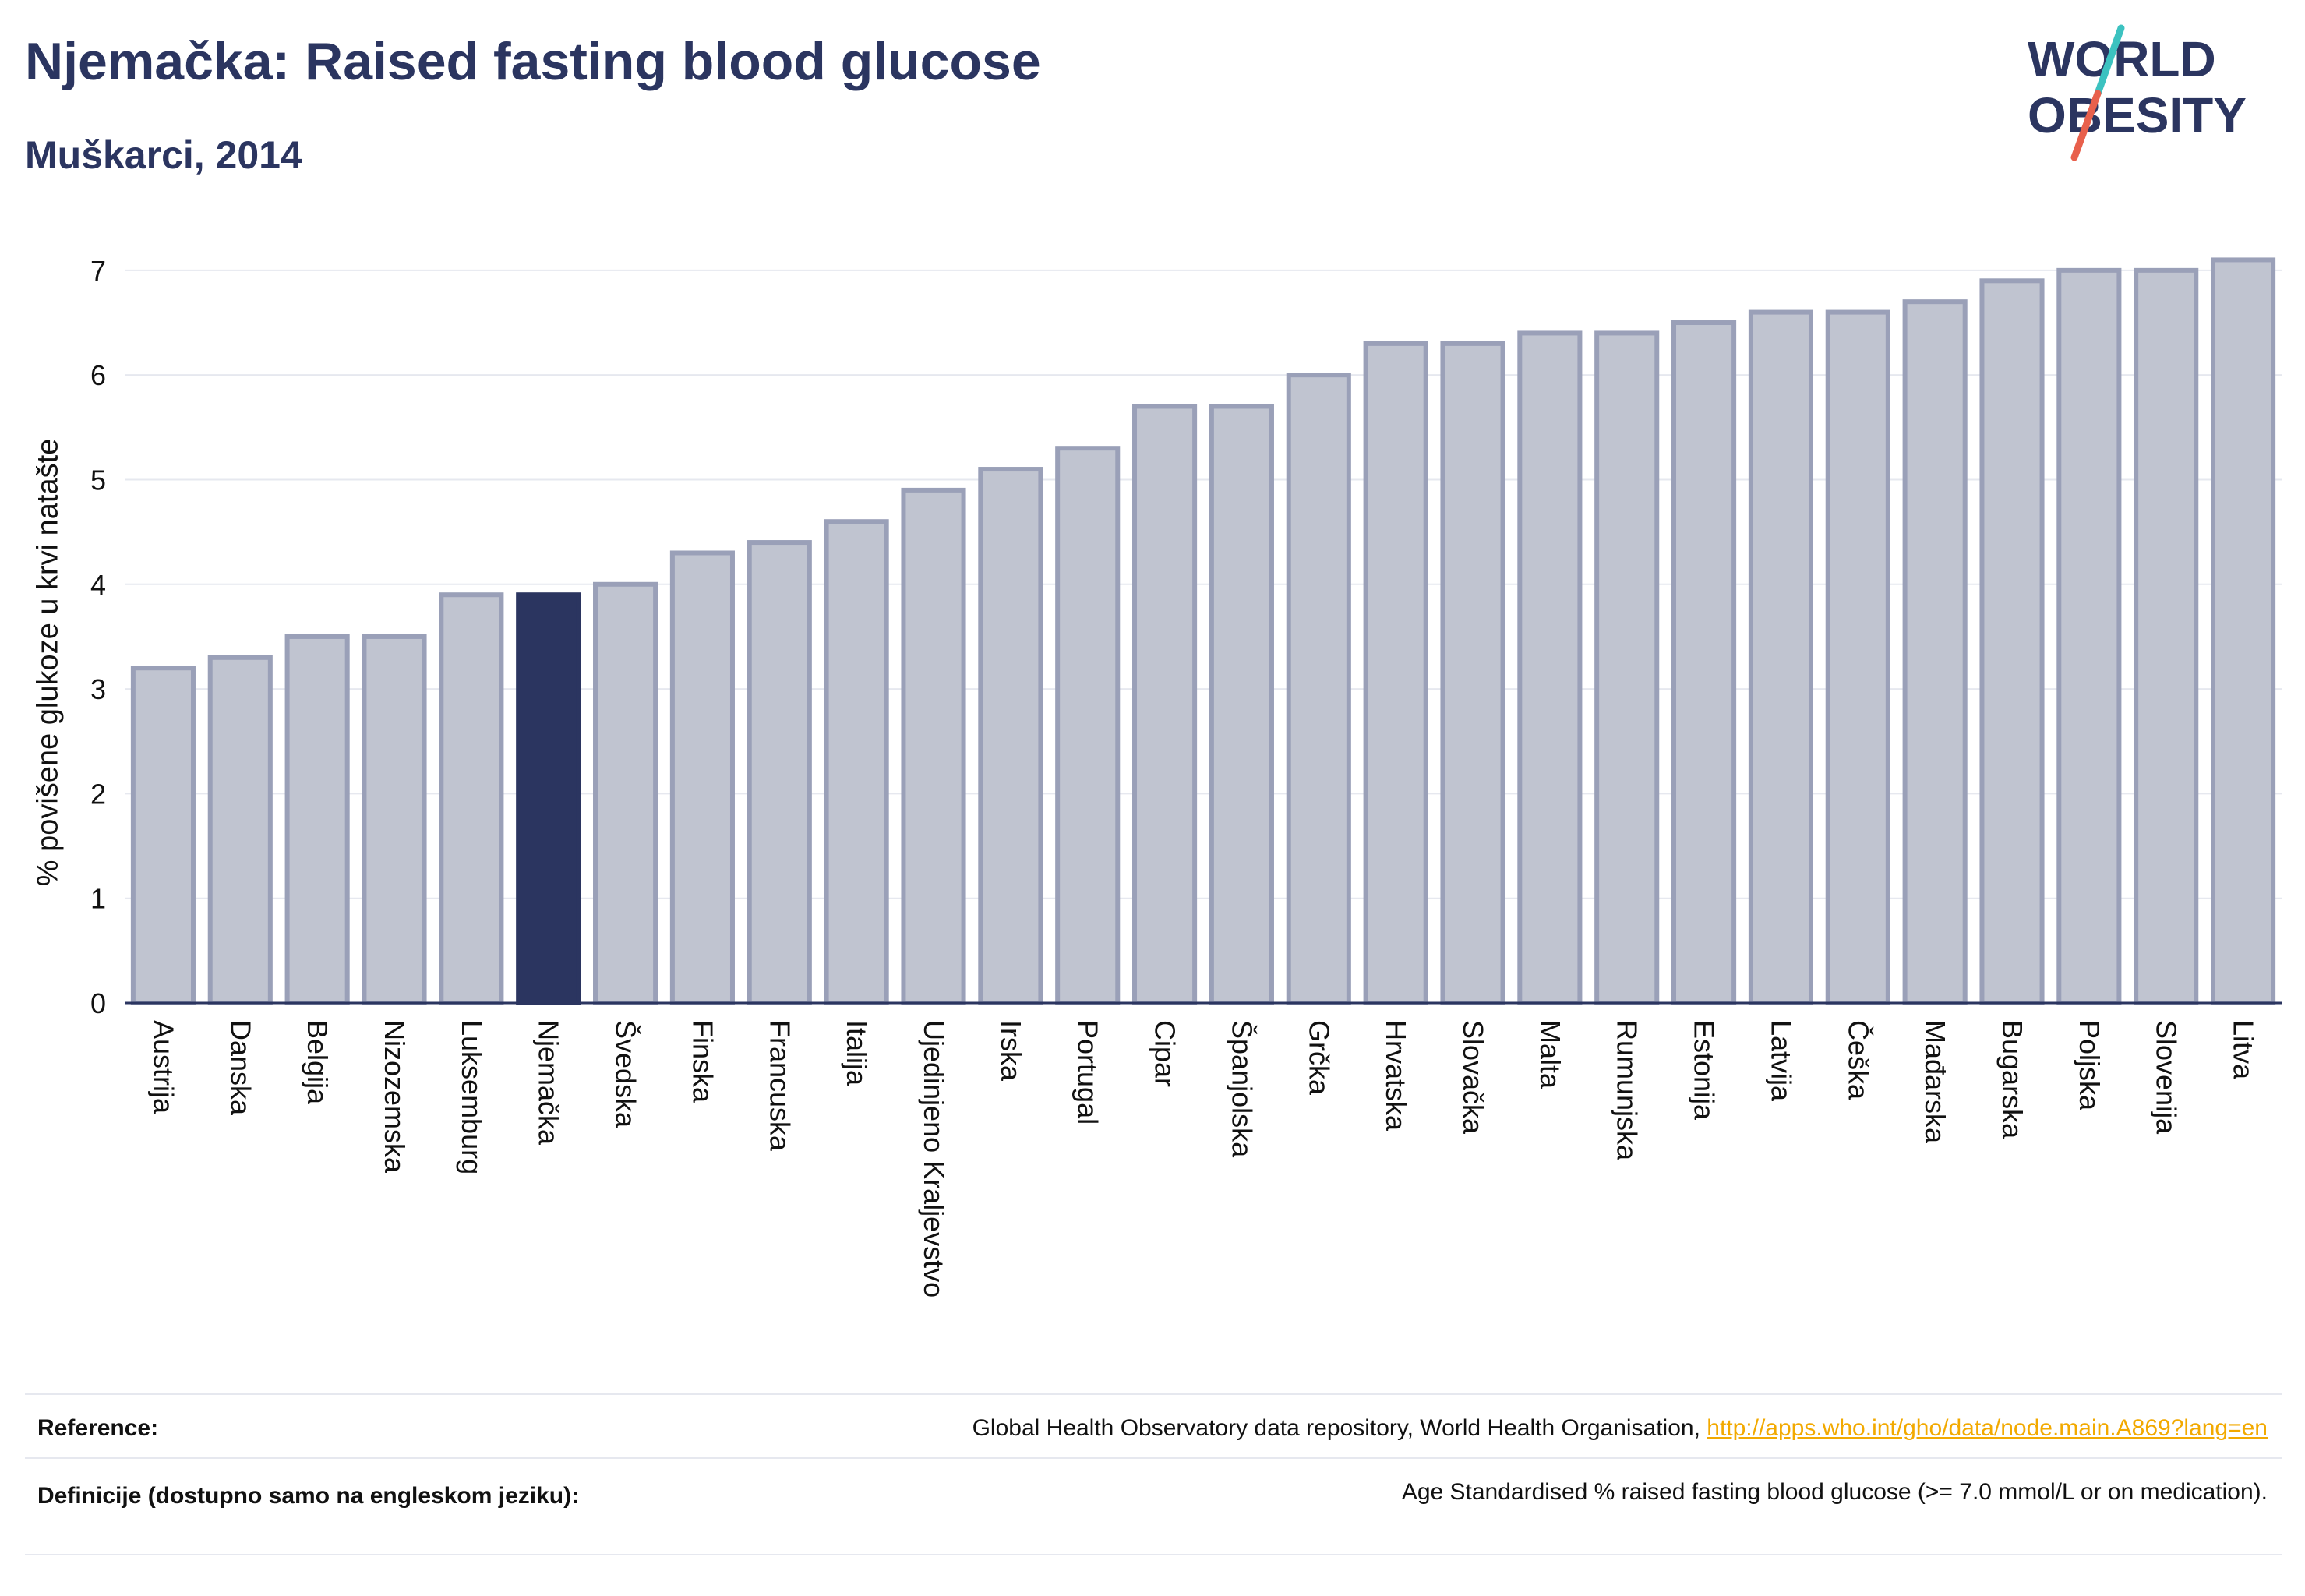 The width and height of the screenshot is (2305, 1596). Describe the element at coordinates (1396, 1076) in the screenshot. I see `x-tick-label: Hrvatska` at that location.